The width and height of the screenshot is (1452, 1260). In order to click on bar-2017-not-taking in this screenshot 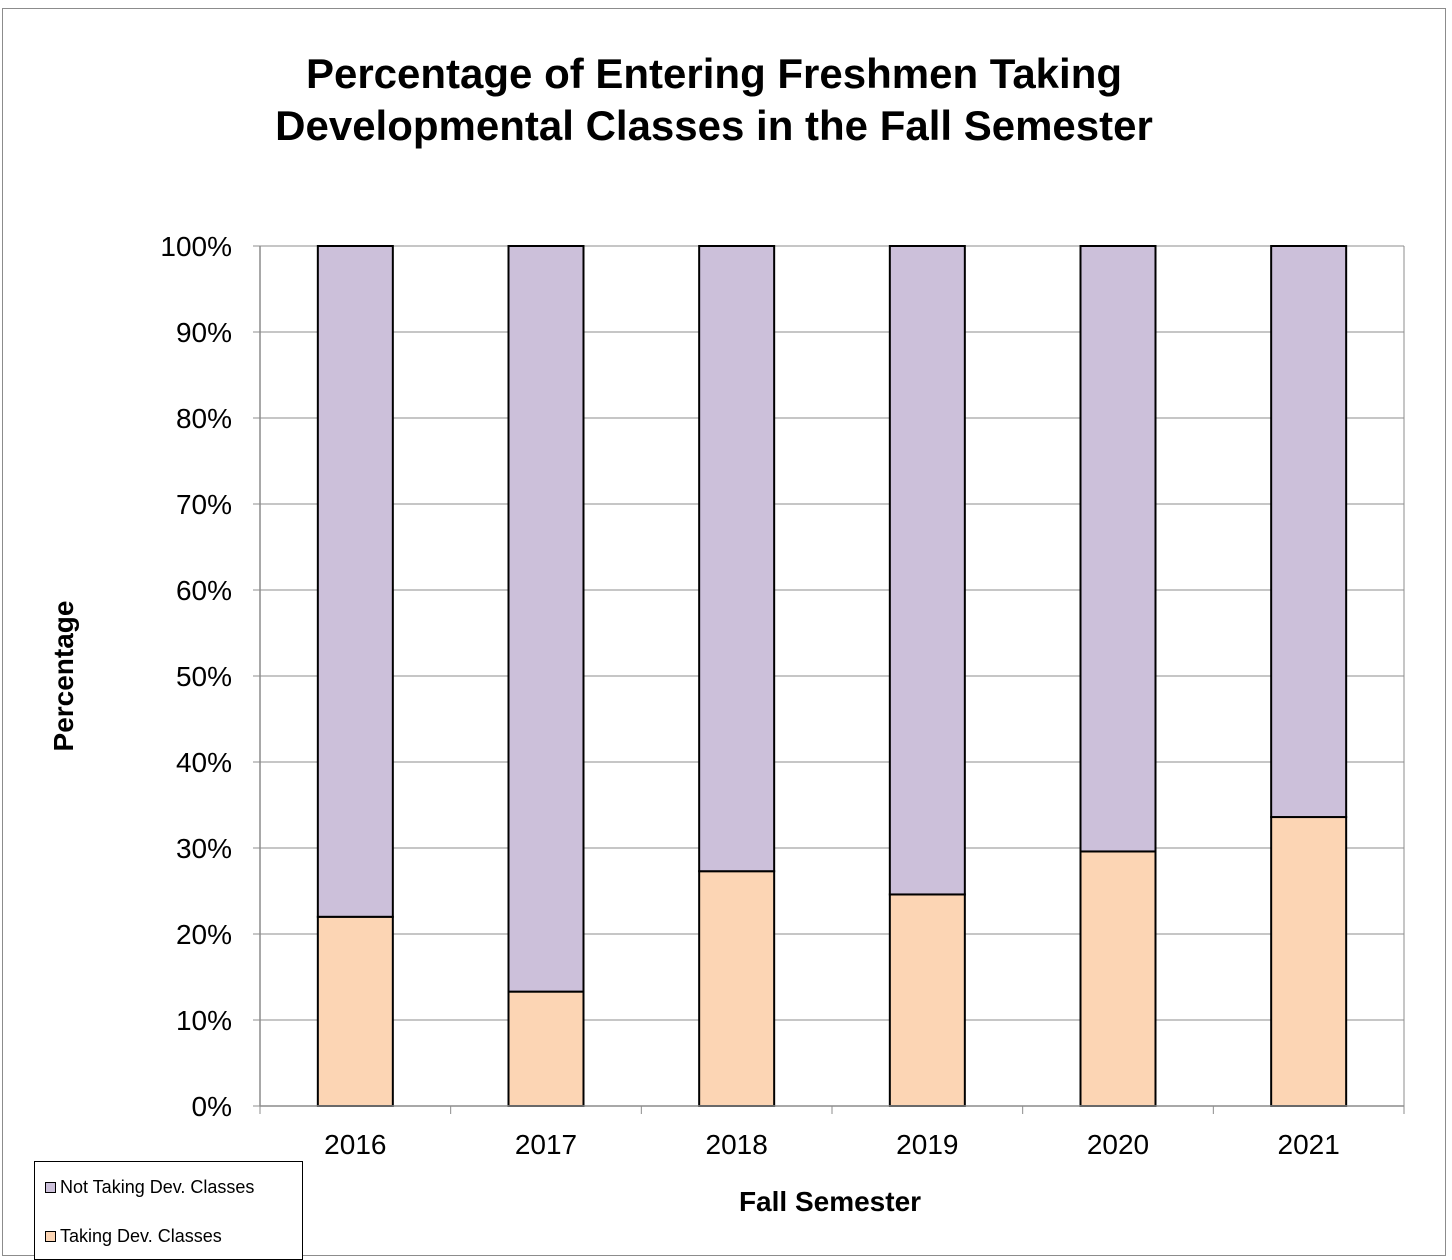, I will do `click(546, 619)`.